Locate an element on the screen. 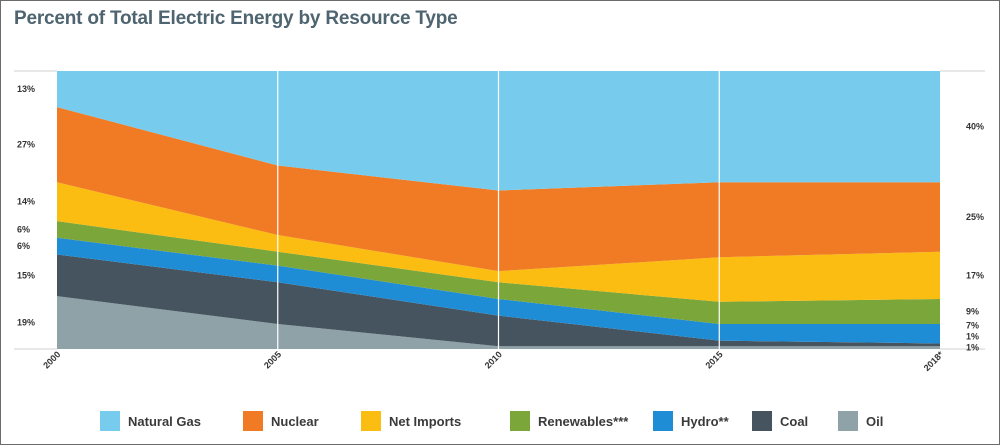  x-axis-ticks: 2000 2005 2010 2015 2018* is located at coordinates (493, 361).